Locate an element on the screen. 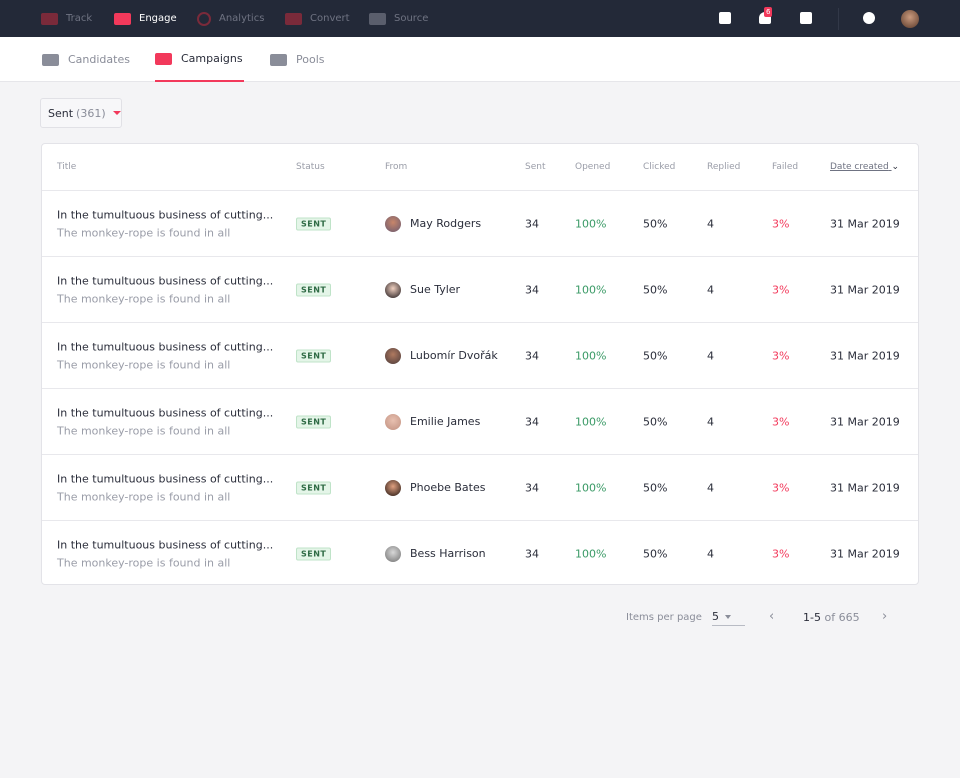  pools-icon is located at coordinates (278, 59).